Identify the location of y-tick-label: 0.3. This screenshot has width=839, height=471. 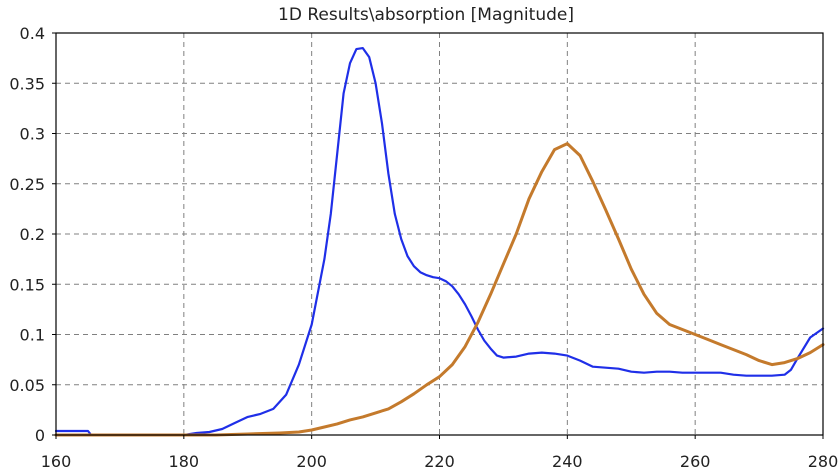
(32, 134).